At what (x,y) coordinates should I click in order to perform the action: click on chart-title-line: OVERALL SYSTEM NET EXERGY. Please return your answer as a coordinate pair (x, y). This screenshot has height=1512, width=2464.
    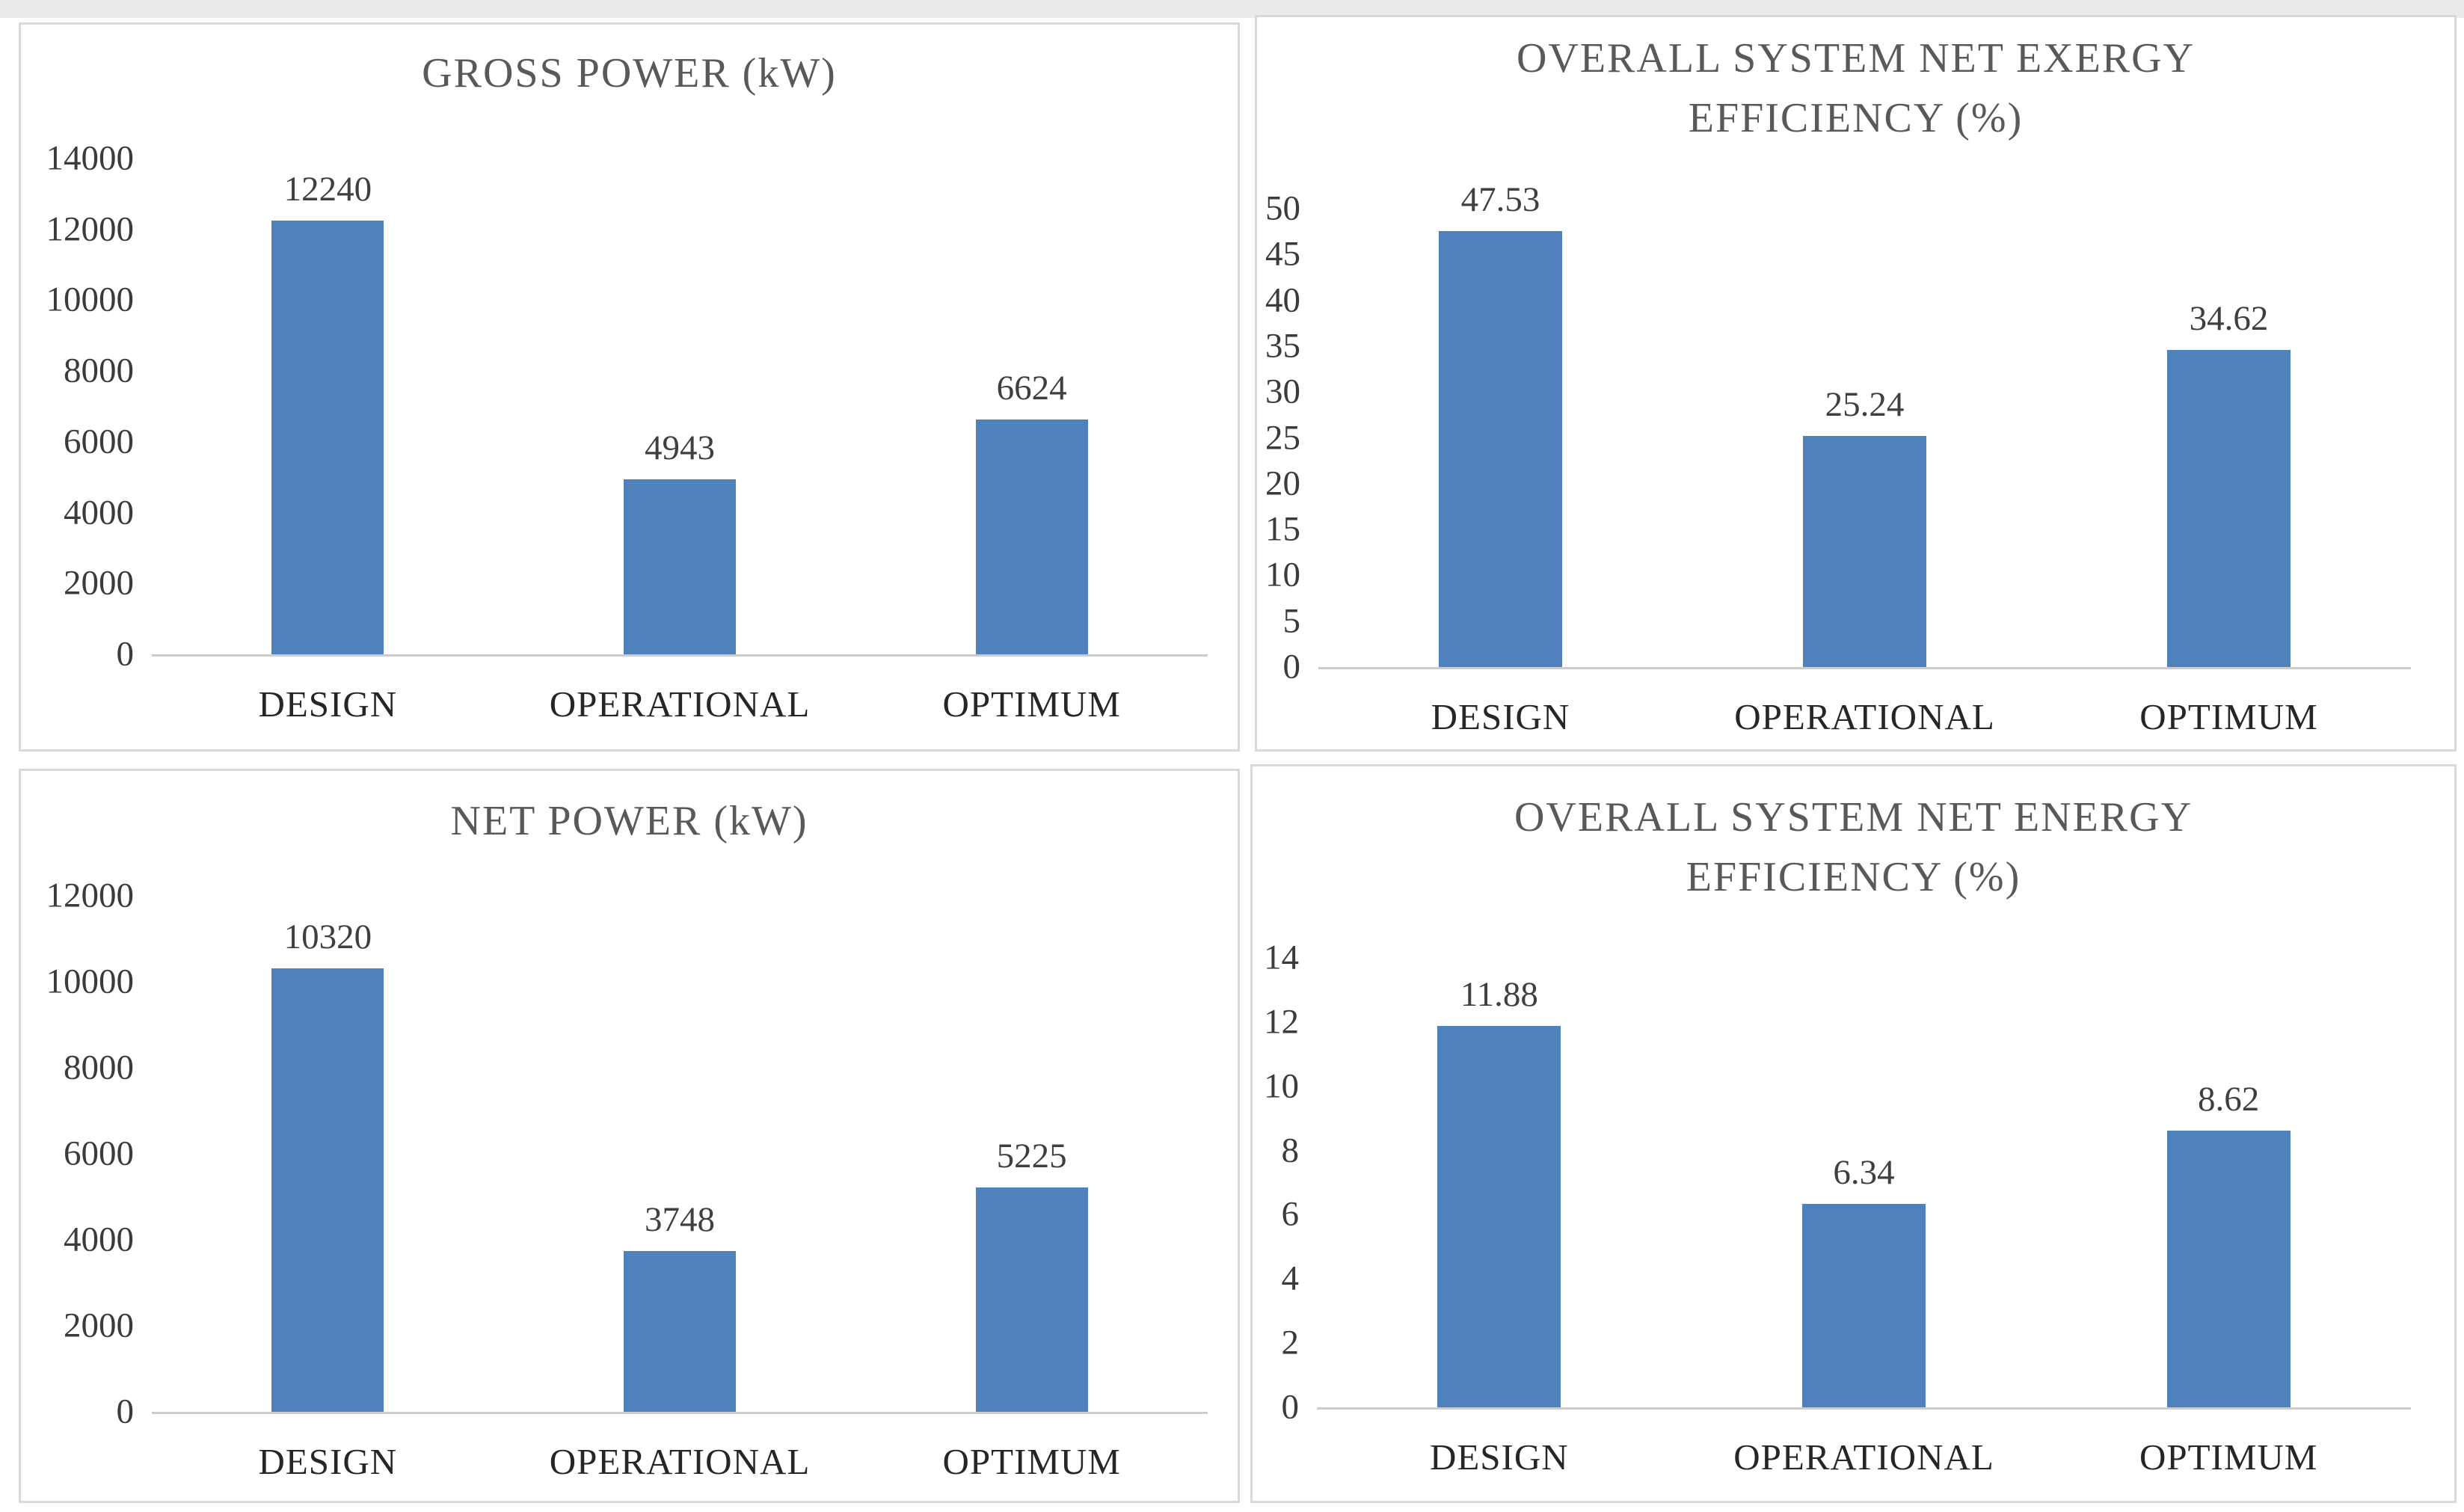
    Looking at the image, I should click on (1856, 58).